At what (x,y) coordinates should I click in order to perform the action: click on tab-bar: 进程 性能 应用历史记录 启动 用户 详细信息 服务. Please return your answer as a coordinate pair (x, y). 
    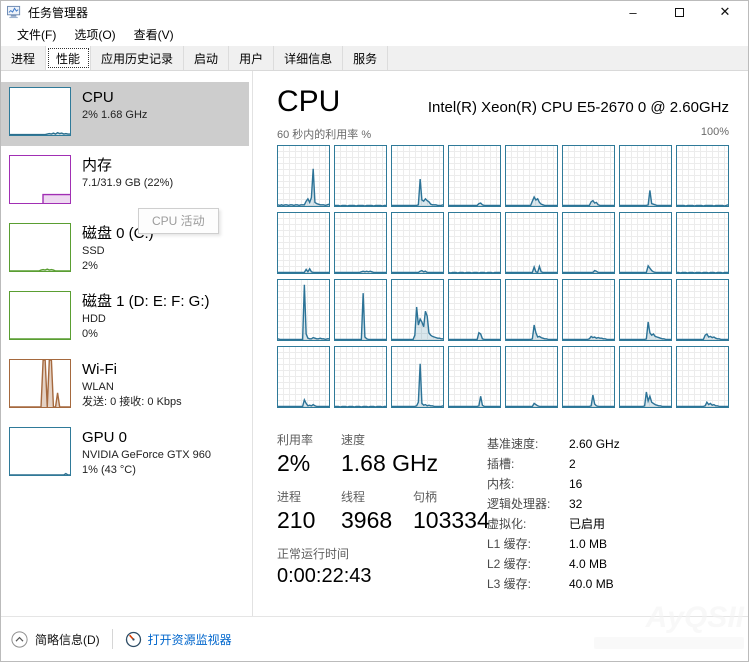
    Looking at the image, I should click on (374, 58).